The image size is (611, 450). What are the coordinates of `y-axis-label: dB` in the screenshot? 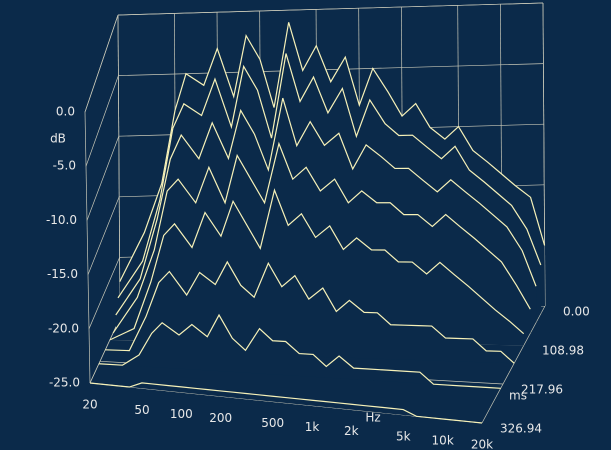 It's located at (58, 139).